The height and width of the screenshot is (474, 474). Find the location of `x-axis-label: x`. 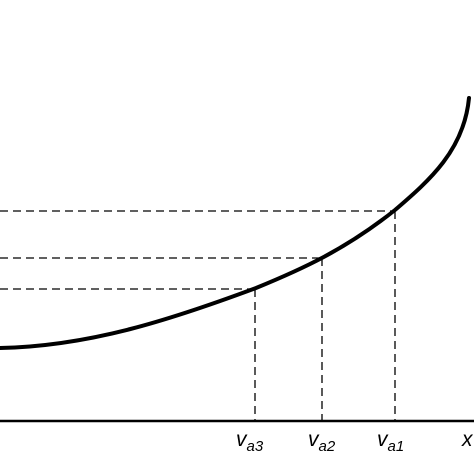

x-axis-label: x is located at coordinates (467, 439).